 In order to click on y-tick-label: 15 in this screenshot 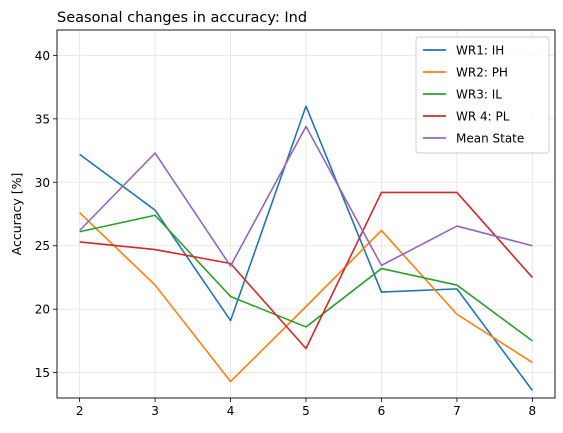, I will do `click(42, 373)`.